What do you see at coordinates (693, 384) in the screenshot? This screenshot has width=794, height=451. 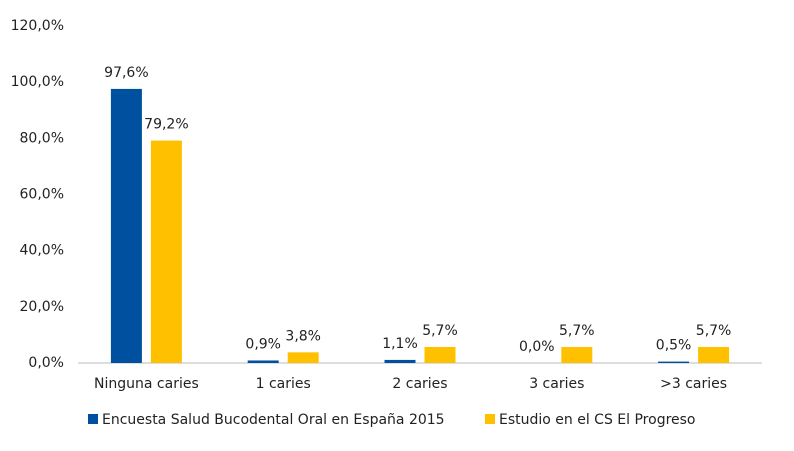 I see `x-tick-label: >3 caries` at bounding box center [693, 384].